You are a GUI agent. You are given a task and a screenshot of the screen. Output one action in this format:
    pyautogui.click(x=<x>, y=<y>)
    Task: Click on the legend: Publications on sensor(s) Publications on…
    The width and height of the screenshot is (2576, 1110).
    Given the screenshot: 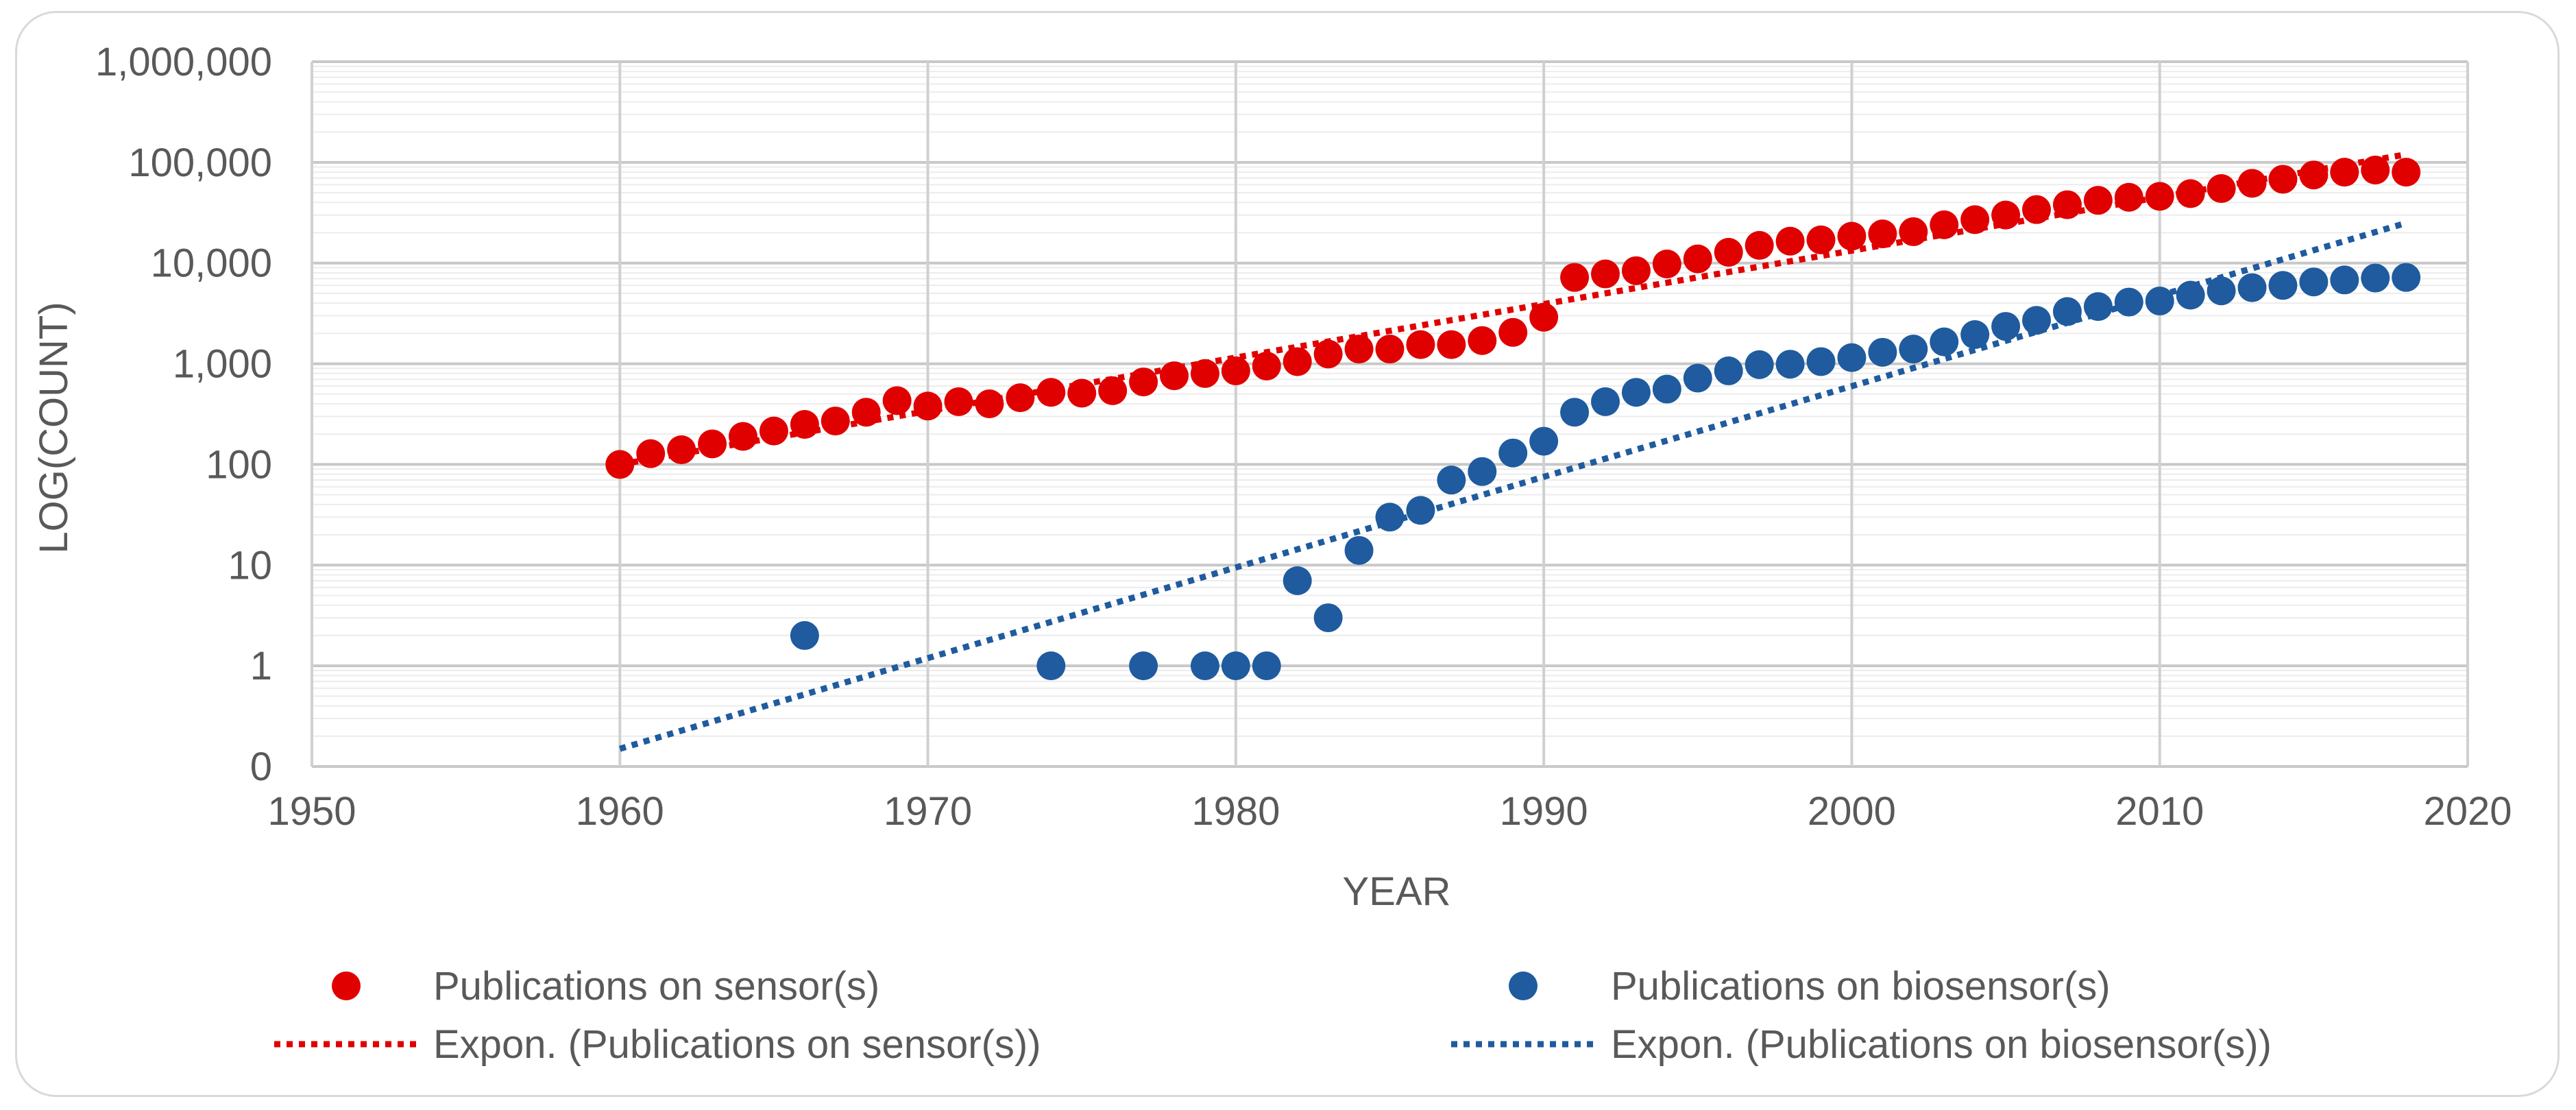 What is the action you would take?
    pyautogui.click(x=1273, y=1015)
    